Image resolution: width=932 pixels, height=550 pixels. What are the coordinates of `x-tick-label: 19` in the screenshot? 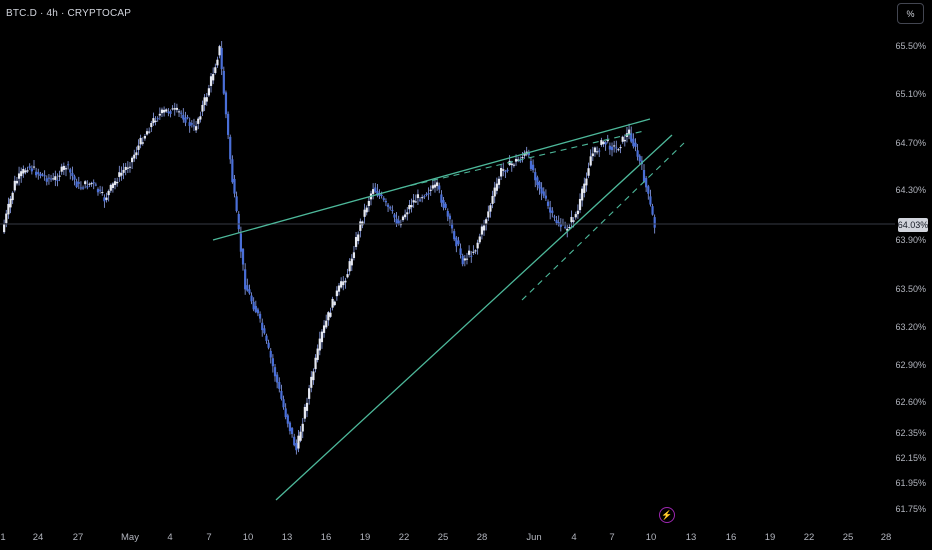 It's located at (770, 537).